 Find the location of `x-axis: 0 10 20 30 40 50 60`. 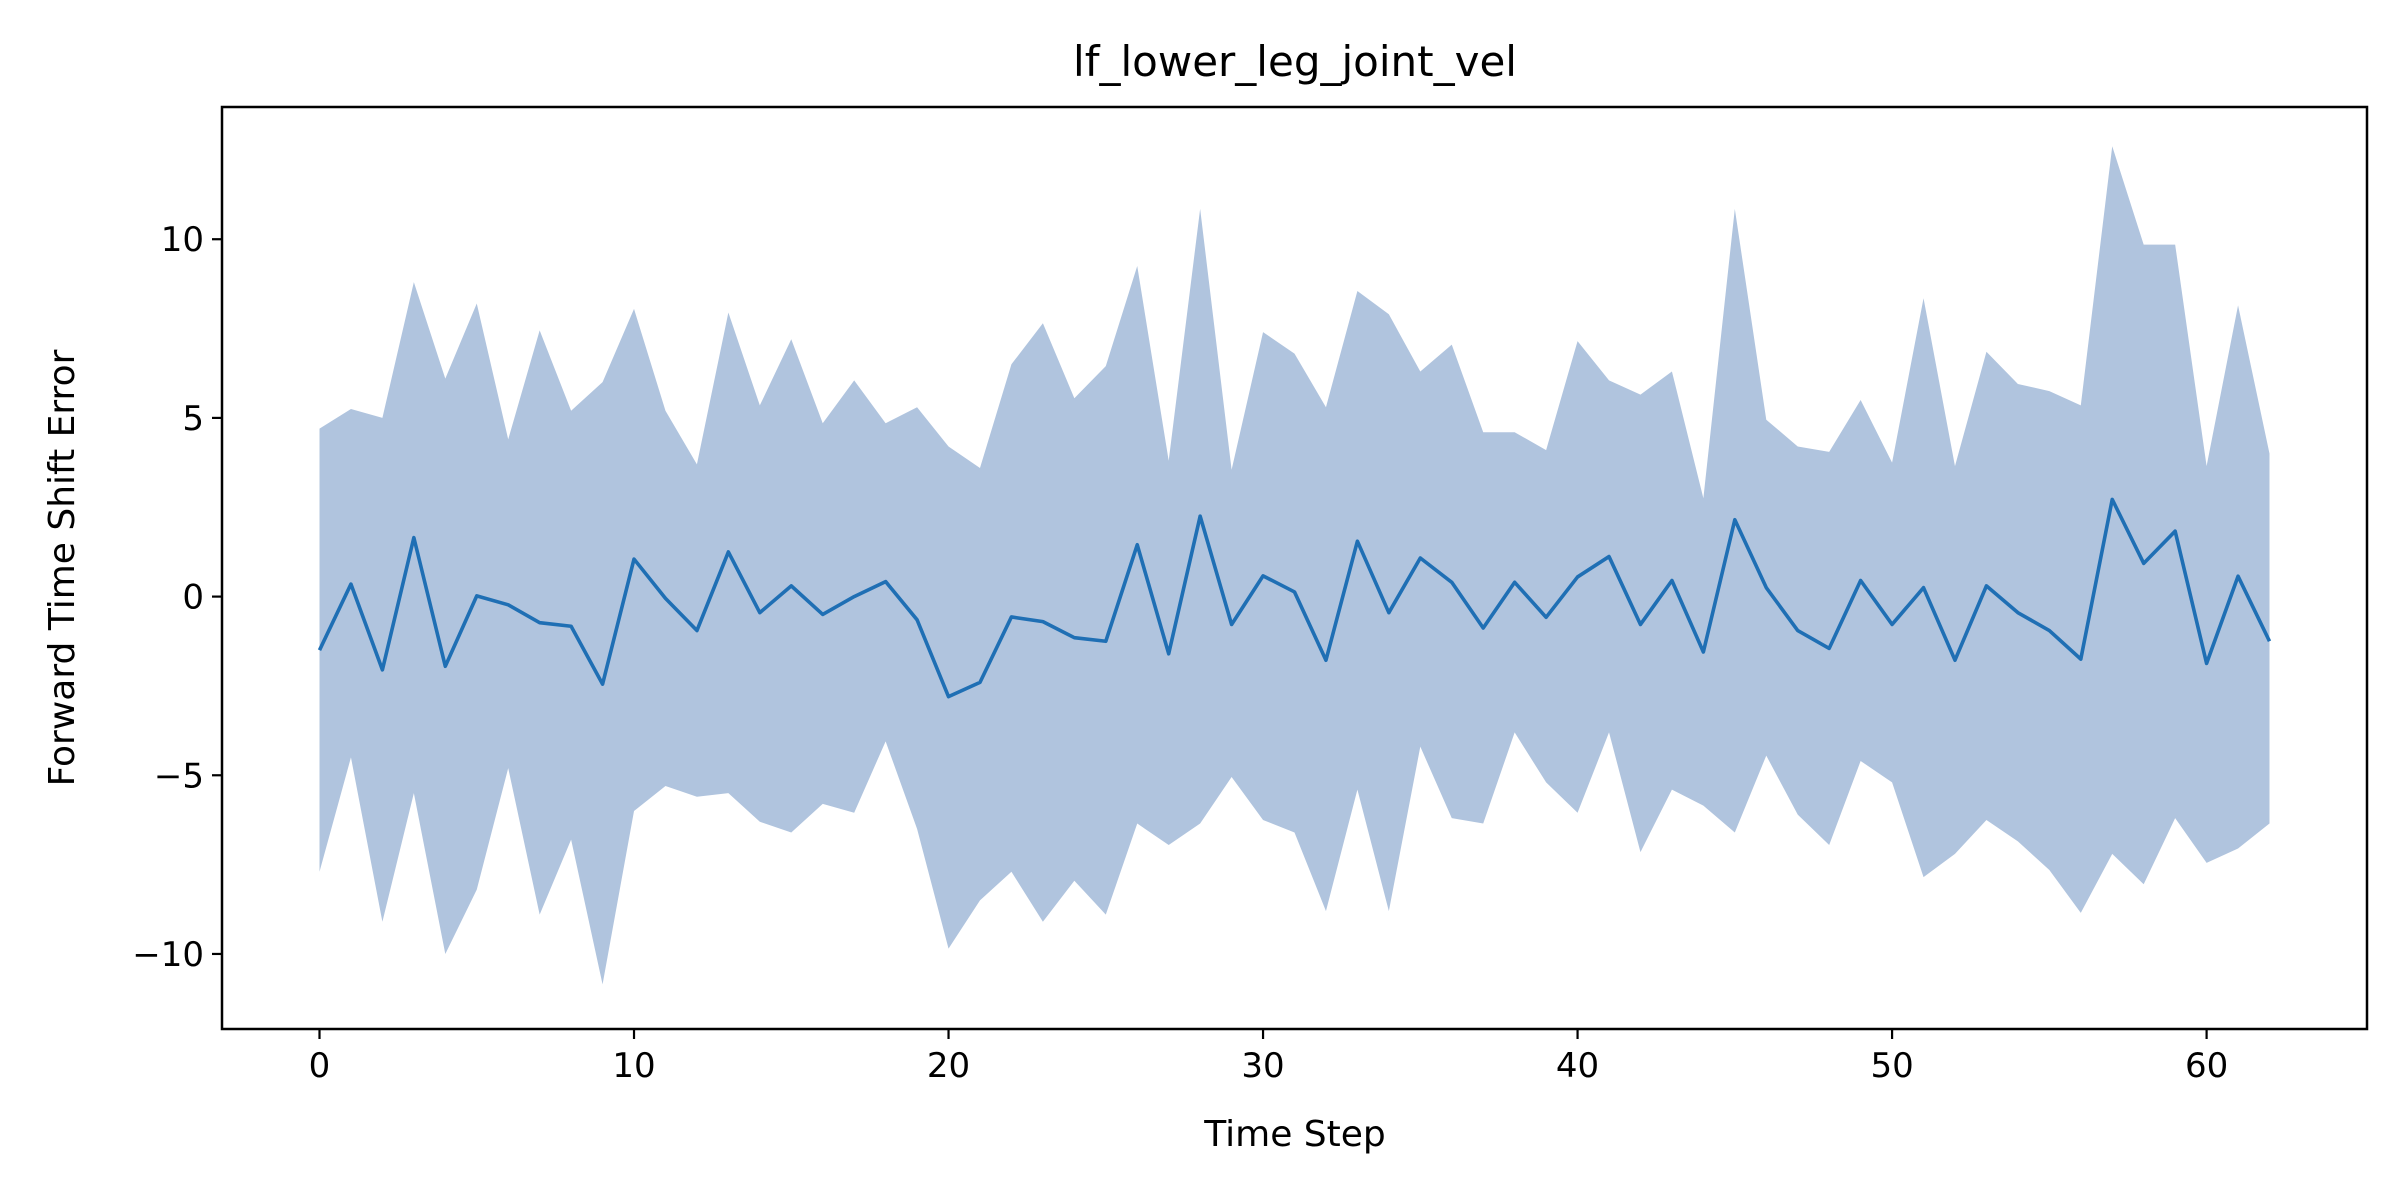

x-axis: 0 10 20 30 40 50 60 is located at coordinates (1268, 1057).